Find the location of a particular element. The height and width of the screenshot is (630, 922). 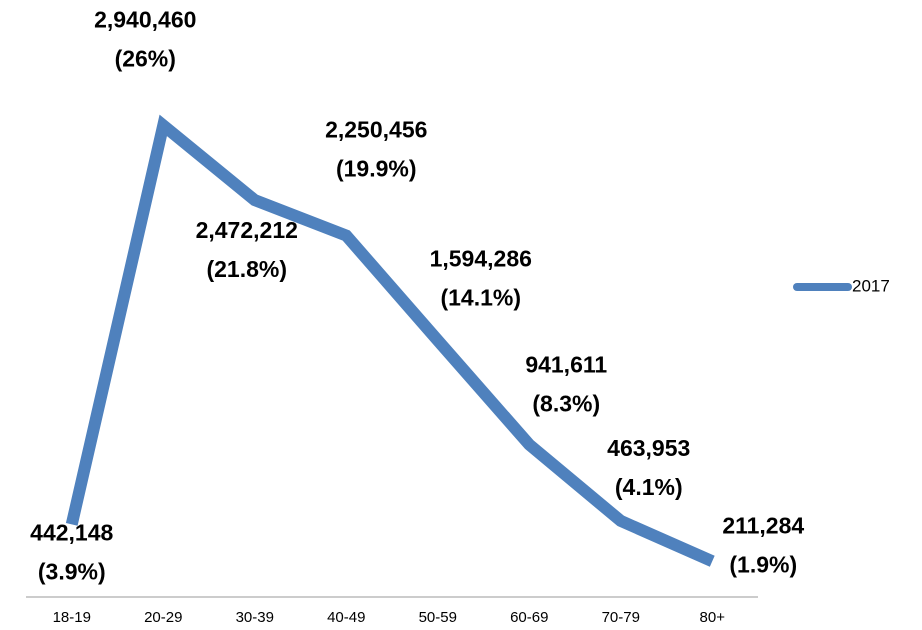

x-tick-label: 40-49 is located at coordinates (346, 617).